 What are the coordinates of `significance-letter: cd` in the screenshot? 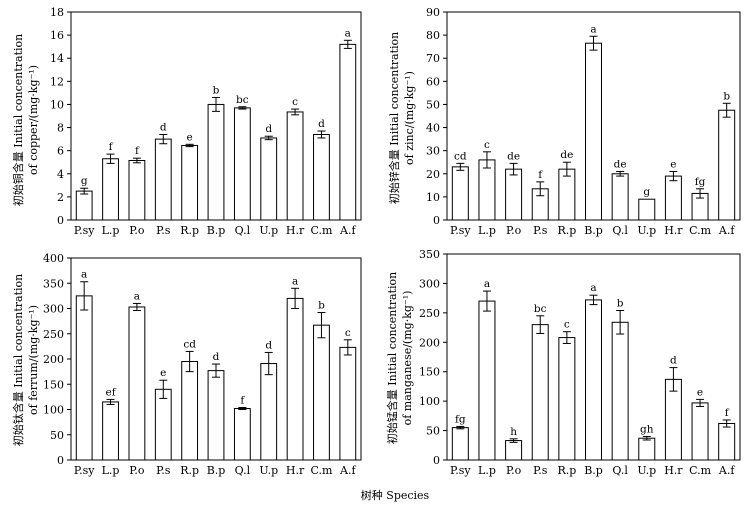 It's located at (460, 156).